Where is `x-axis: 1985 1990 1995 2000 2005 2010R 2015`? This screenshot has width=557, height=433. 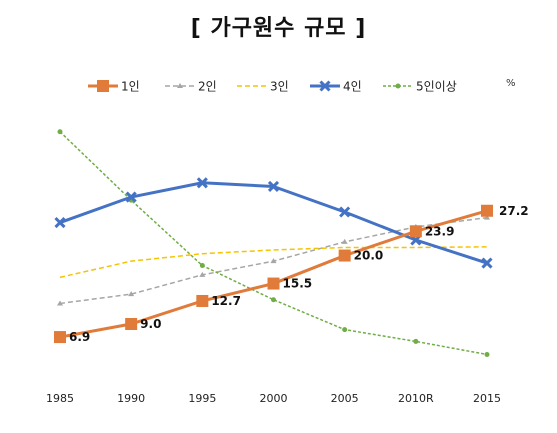
x-axis: 1985 1990 1995 2000 2005 2010R 2015 is located at coordinates (273, 398).